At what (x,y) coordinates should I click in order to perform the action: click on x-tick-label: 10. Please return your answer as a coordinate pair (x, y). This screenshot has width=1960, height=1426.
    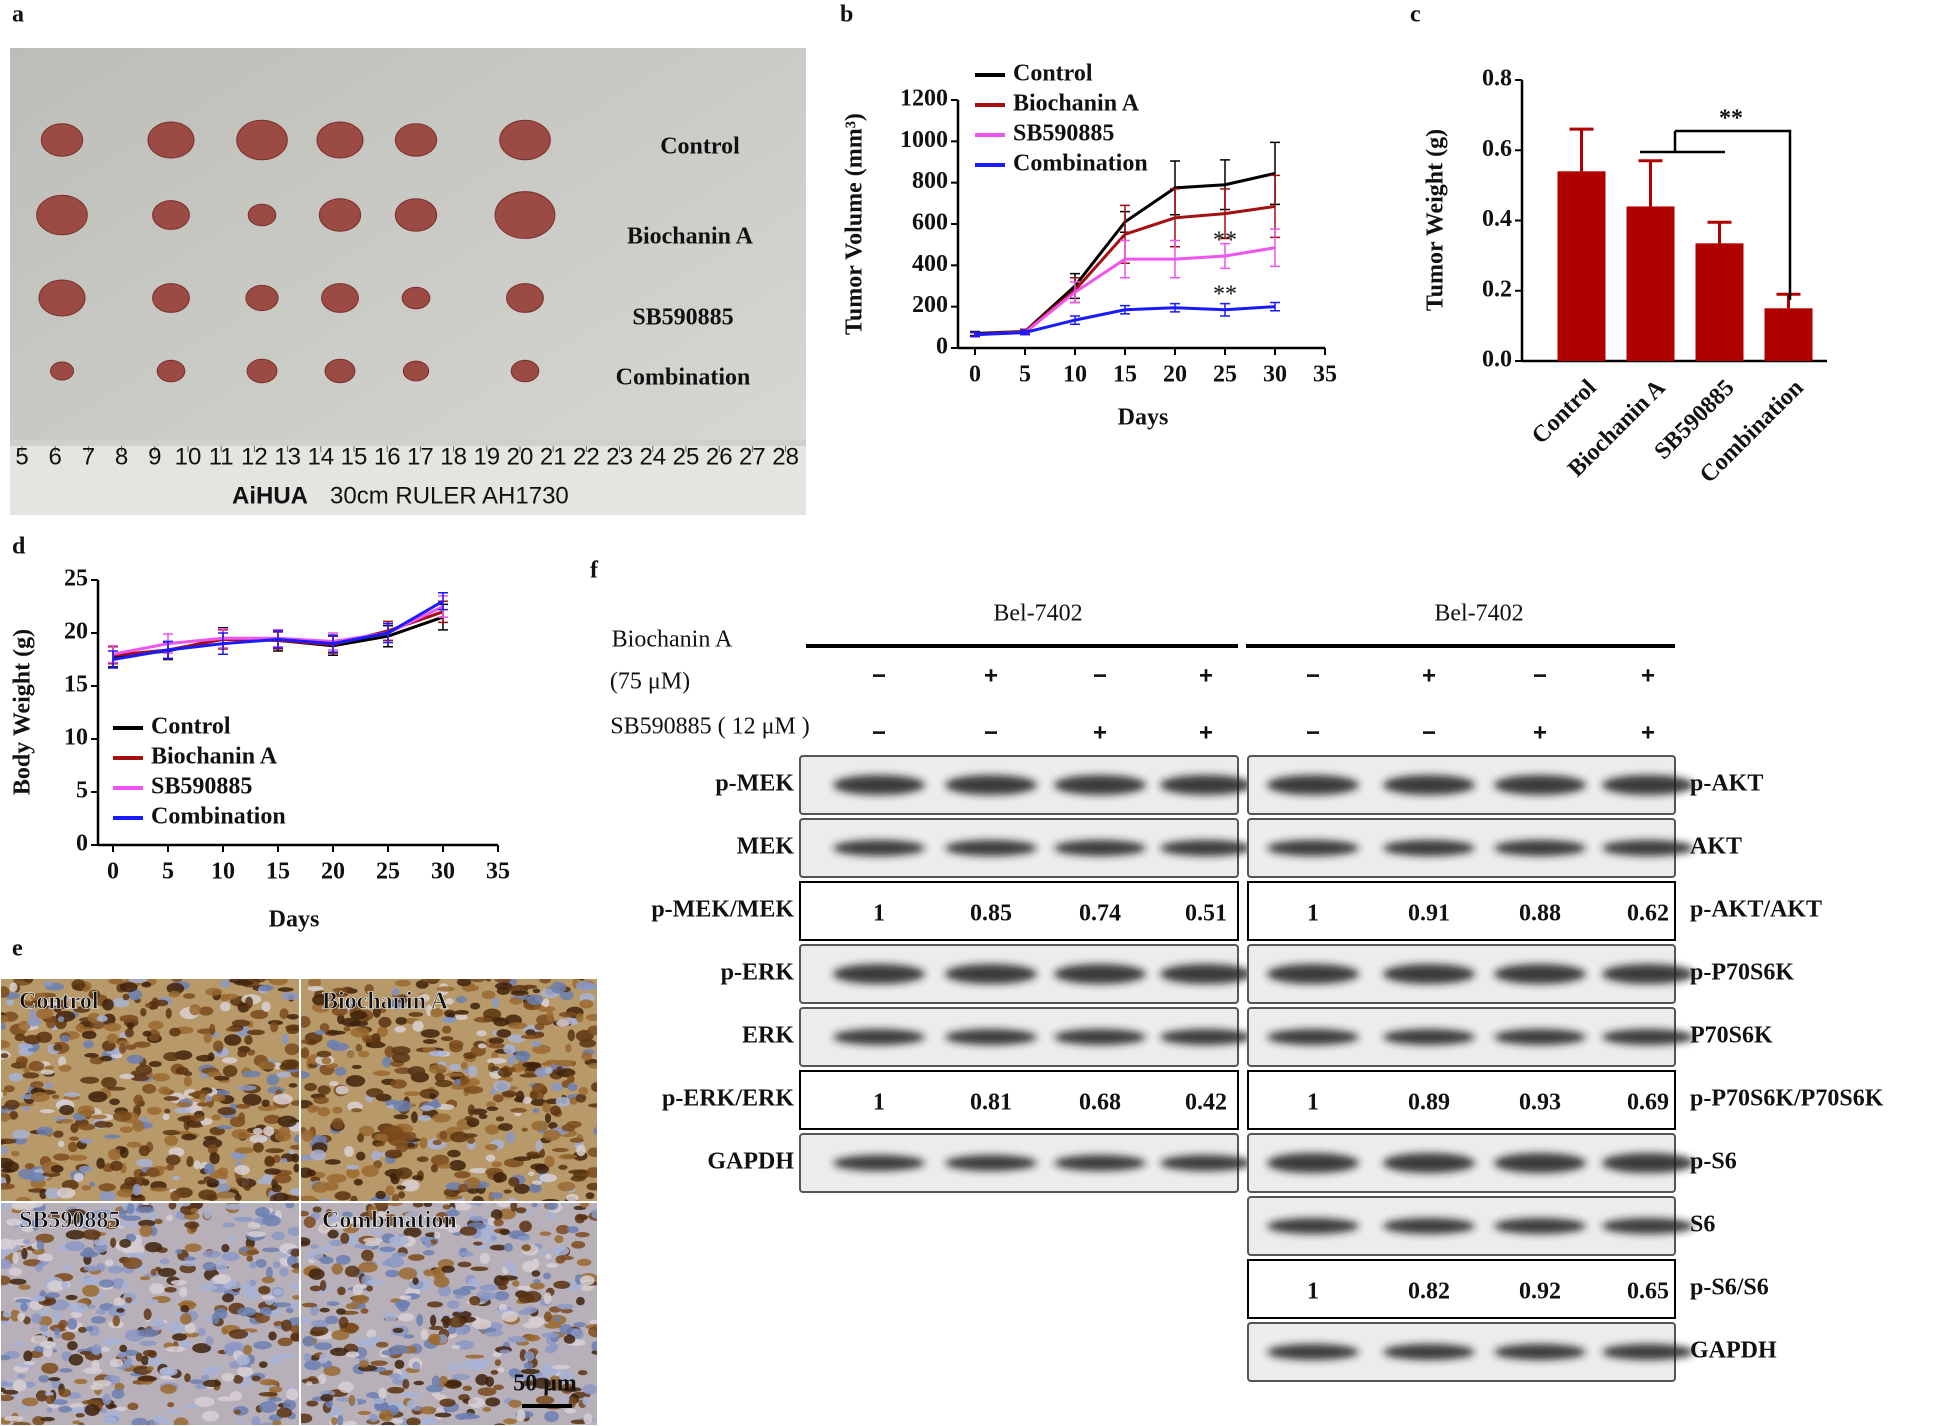
    Looking at the image, I should click on (223, 872).